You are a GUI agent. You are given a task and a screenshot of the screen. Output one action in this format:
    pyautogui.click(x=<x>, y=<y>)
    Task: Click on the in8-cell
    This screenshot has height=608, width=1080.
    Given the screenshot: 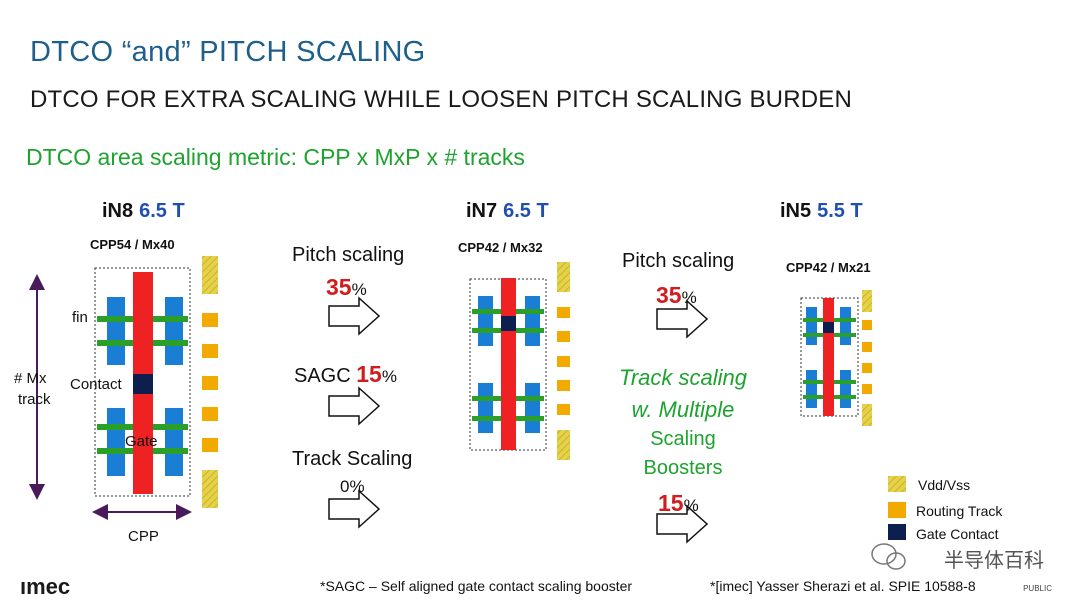 What is the action you would take?
    pyautogui.click(x=123, y=388)
    